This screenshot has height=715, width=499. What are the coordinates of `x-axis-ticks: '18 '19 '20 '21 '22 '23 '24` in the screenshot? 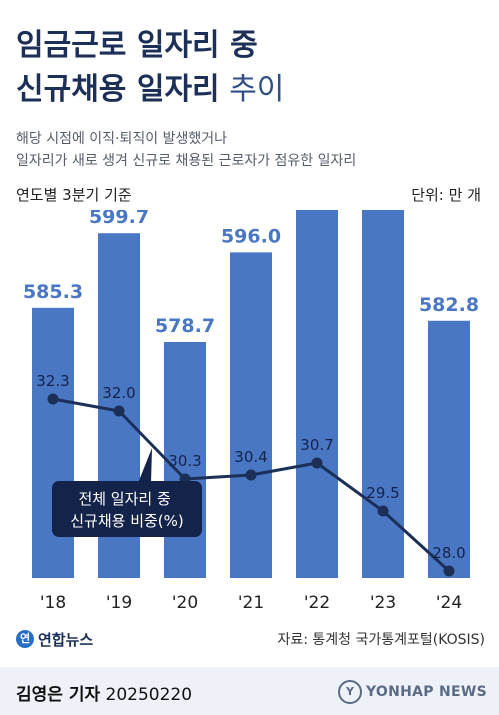 It's located at (251, 603).